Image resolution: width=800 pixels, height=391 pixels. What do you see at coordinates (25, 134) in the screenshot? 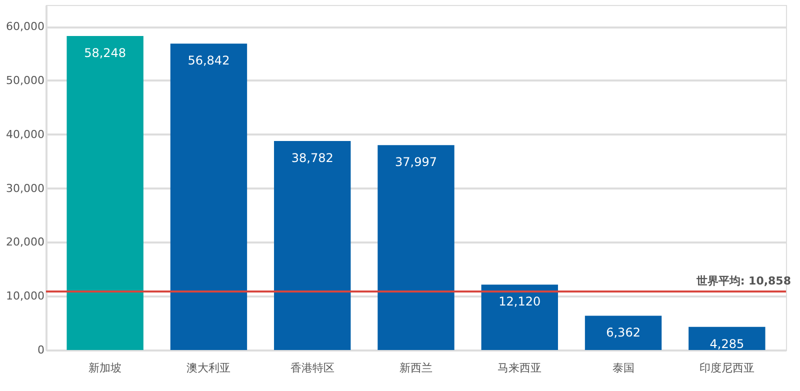
I see `y-tick-label: 40,000` at bounding box center [25, 134].